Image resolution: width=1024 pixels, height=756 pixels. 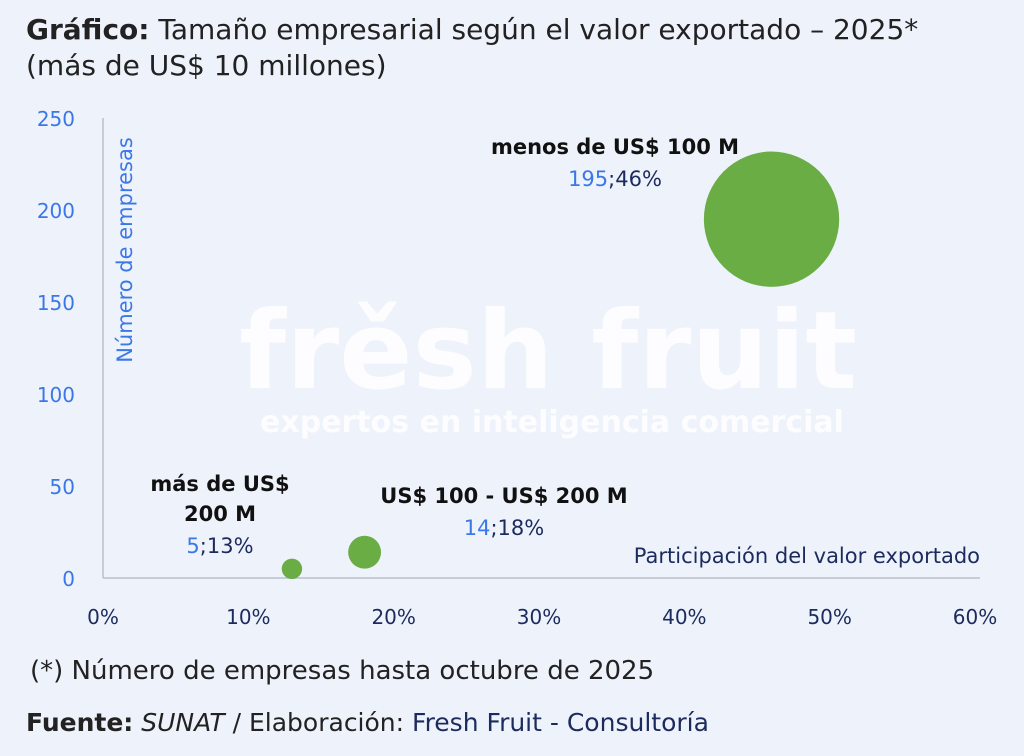 I want to click on y-tick-label: 250, so click(x=56, y=119).